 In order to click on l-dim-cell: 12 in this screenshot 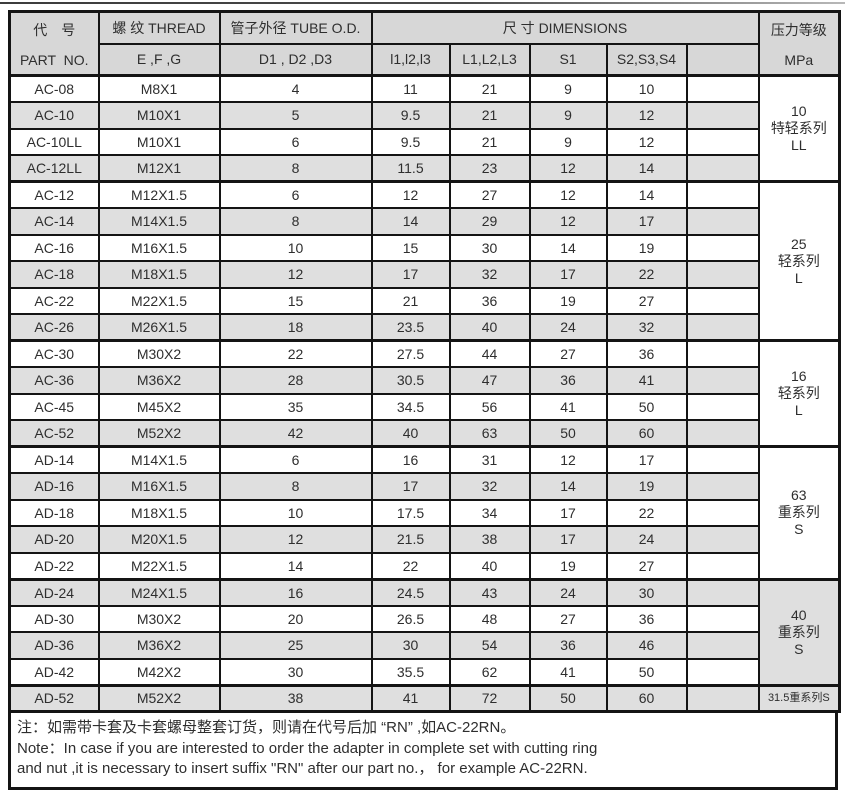, I will do `click(410, 194)`.